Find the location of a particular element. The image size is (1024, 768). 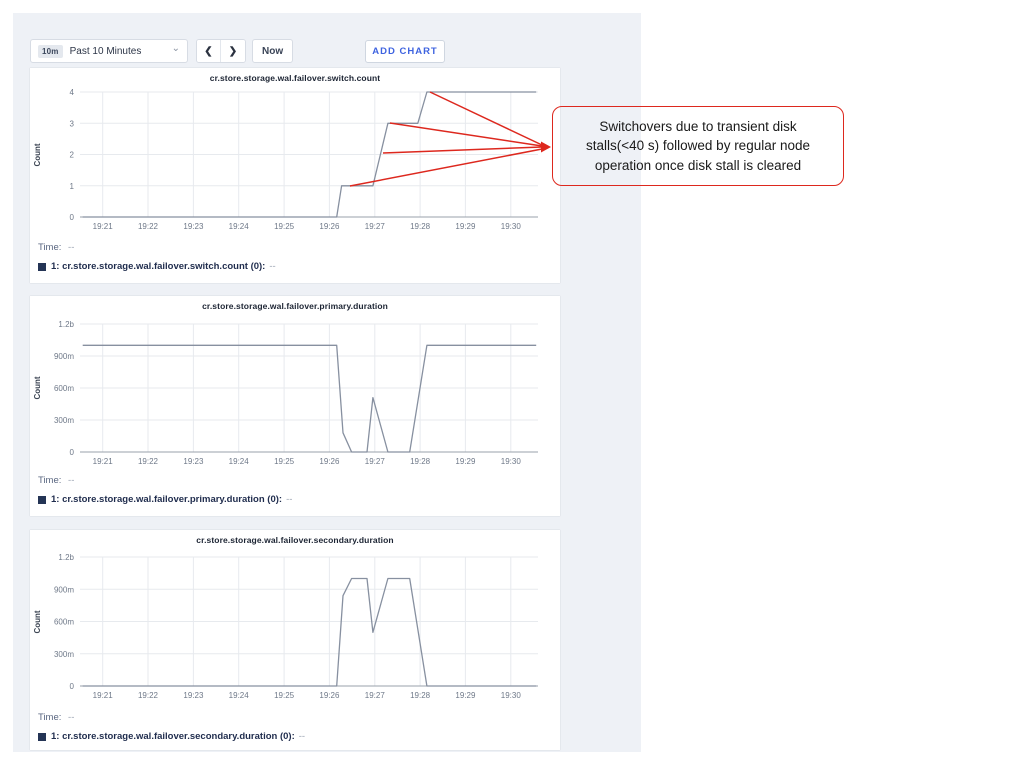

chevron-left-icon: ❮ is located at coordinates (208, 51).